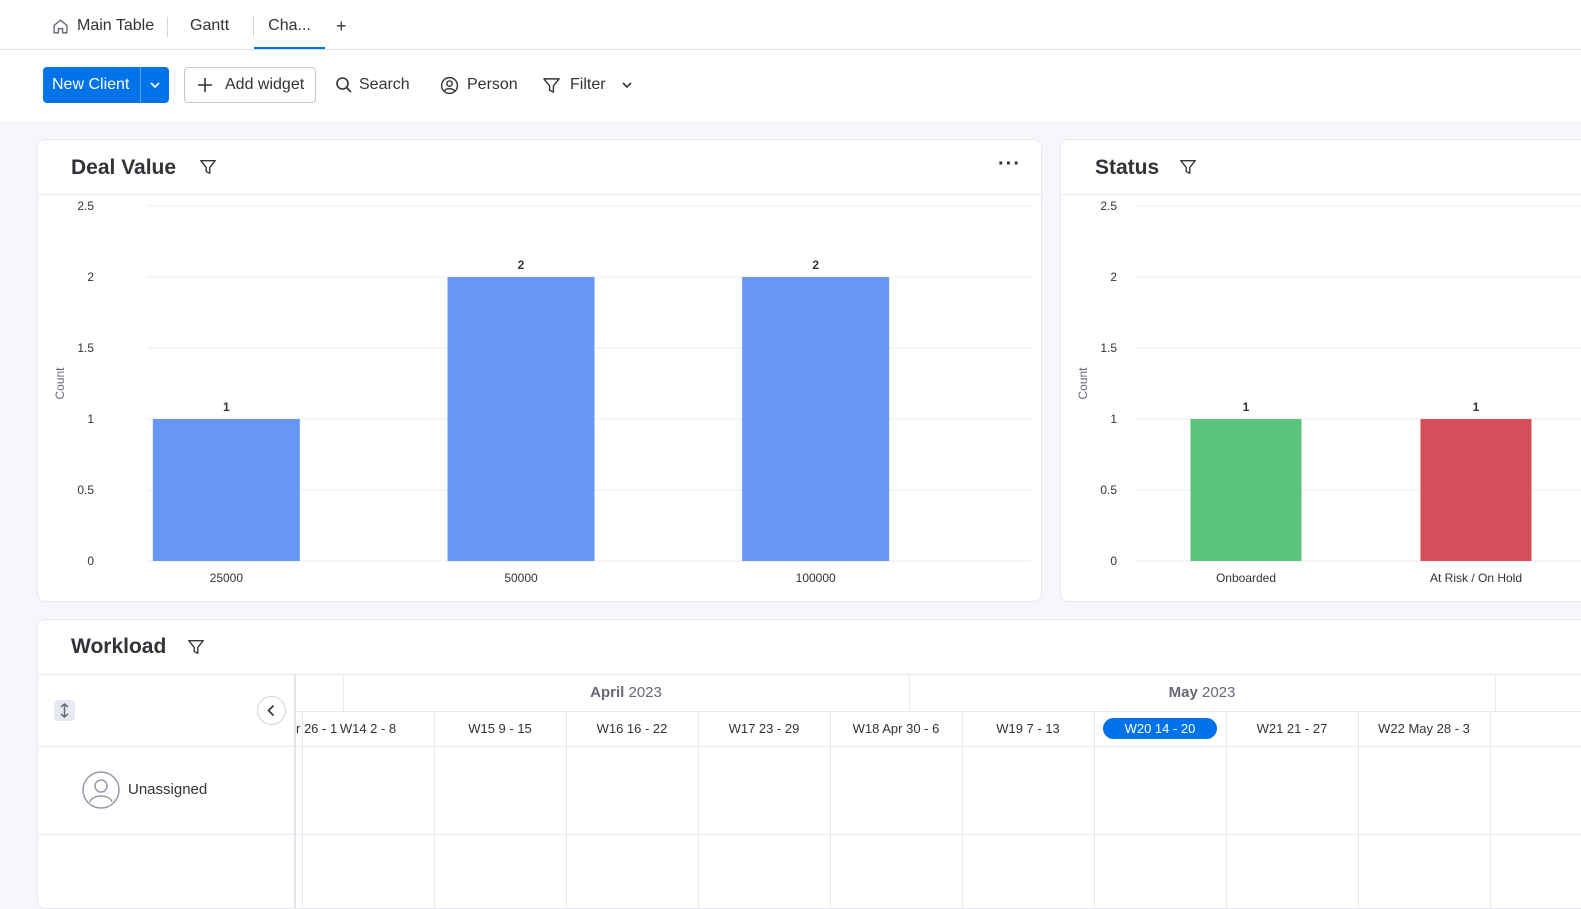 This screenshot has height=909, width=1581. Describe the element at coordinates (368, 728) in the screenshot. I see `week-header: W14 2 - 8` at that location.